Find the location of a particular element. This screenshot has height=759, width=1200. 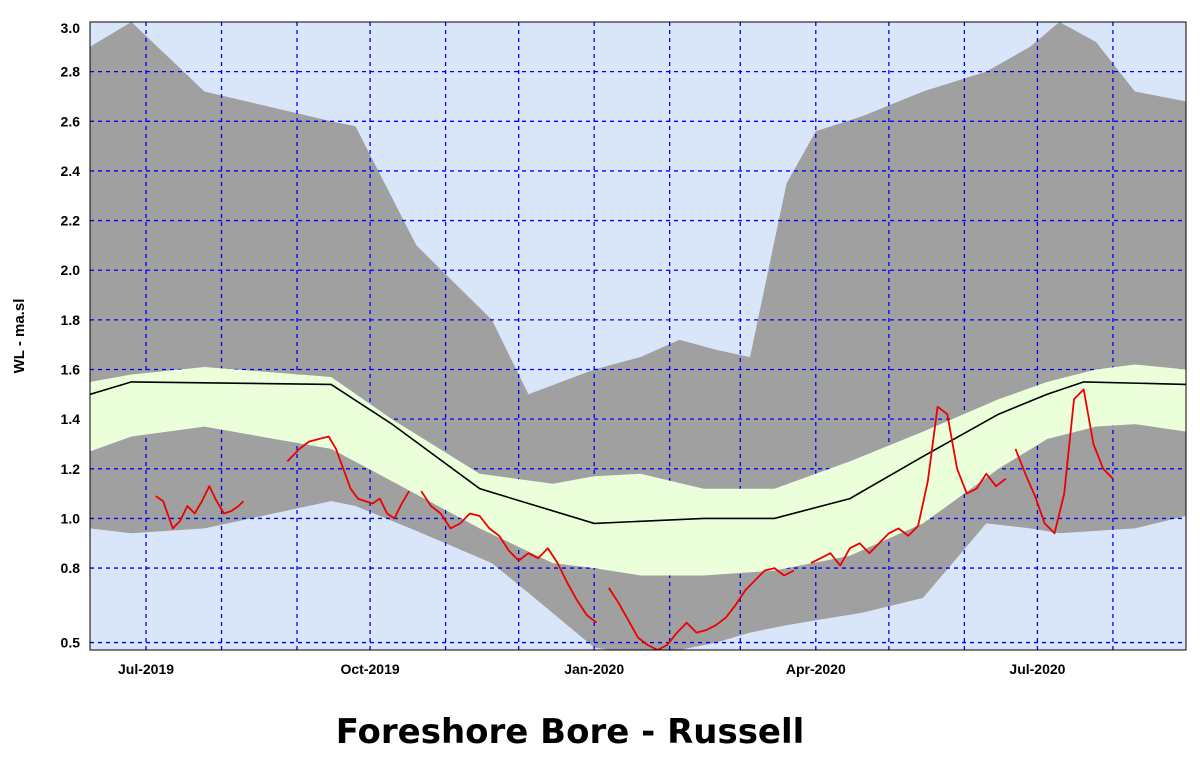

y-tick-label: 1.2 is located at coordinates (71, 469).